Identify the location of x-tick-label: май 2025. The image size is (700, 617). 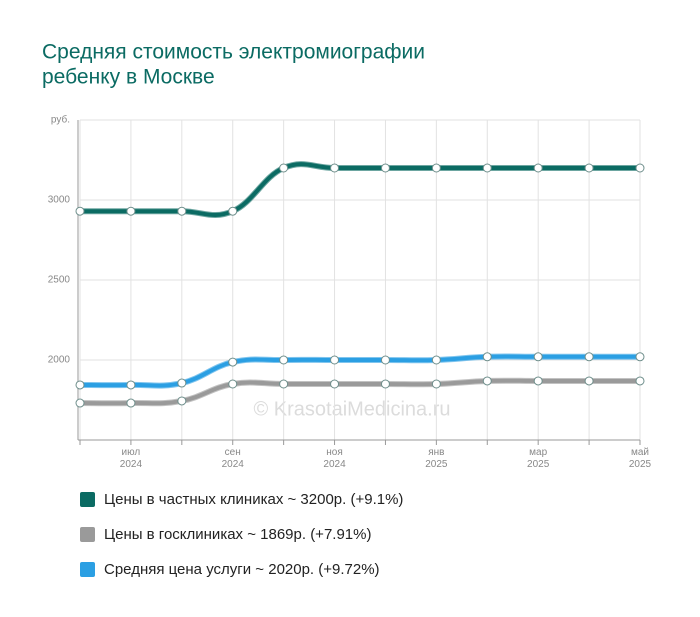
(640, 458).